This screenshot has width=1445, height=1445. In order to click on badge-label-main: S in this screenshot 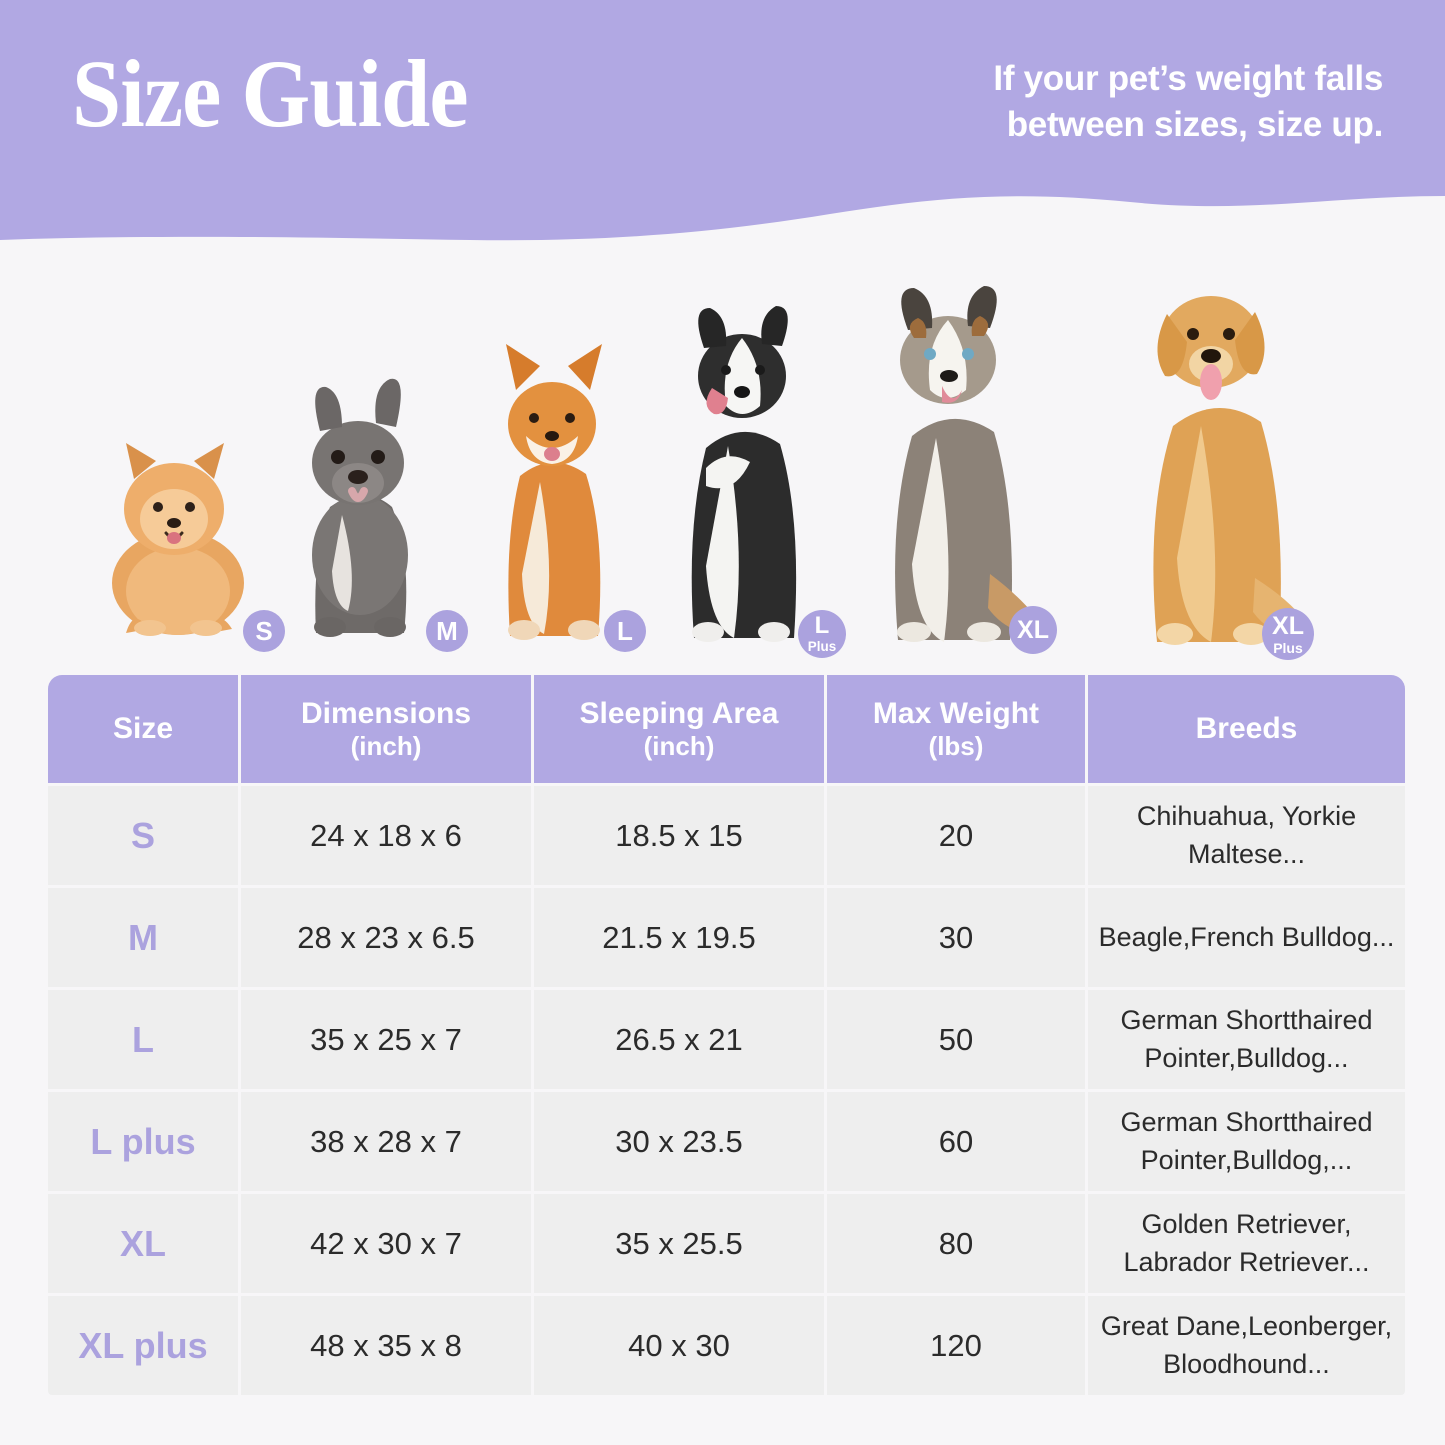, I will do `click(264, 631)`.